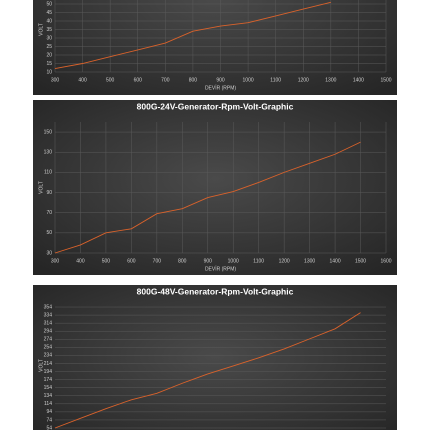 This screenshot has height=430, width=430. What do you see at coordinates (48, 153) in the screenshot?
I see `y-tick-label: 130` at bounding box center [48, 153].